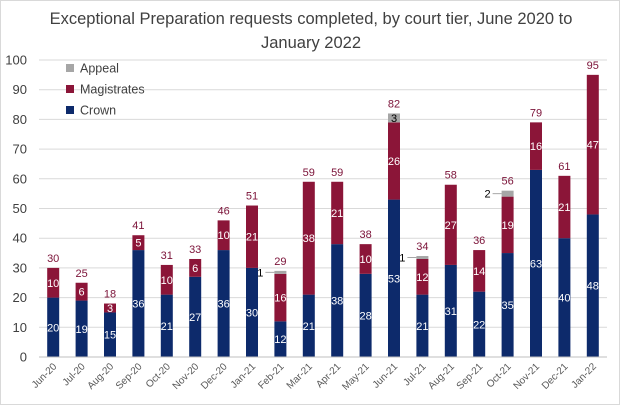 The height and width of the screenshot is (405, 620). I want to click on data-label-total: 34, so click(422, 247).